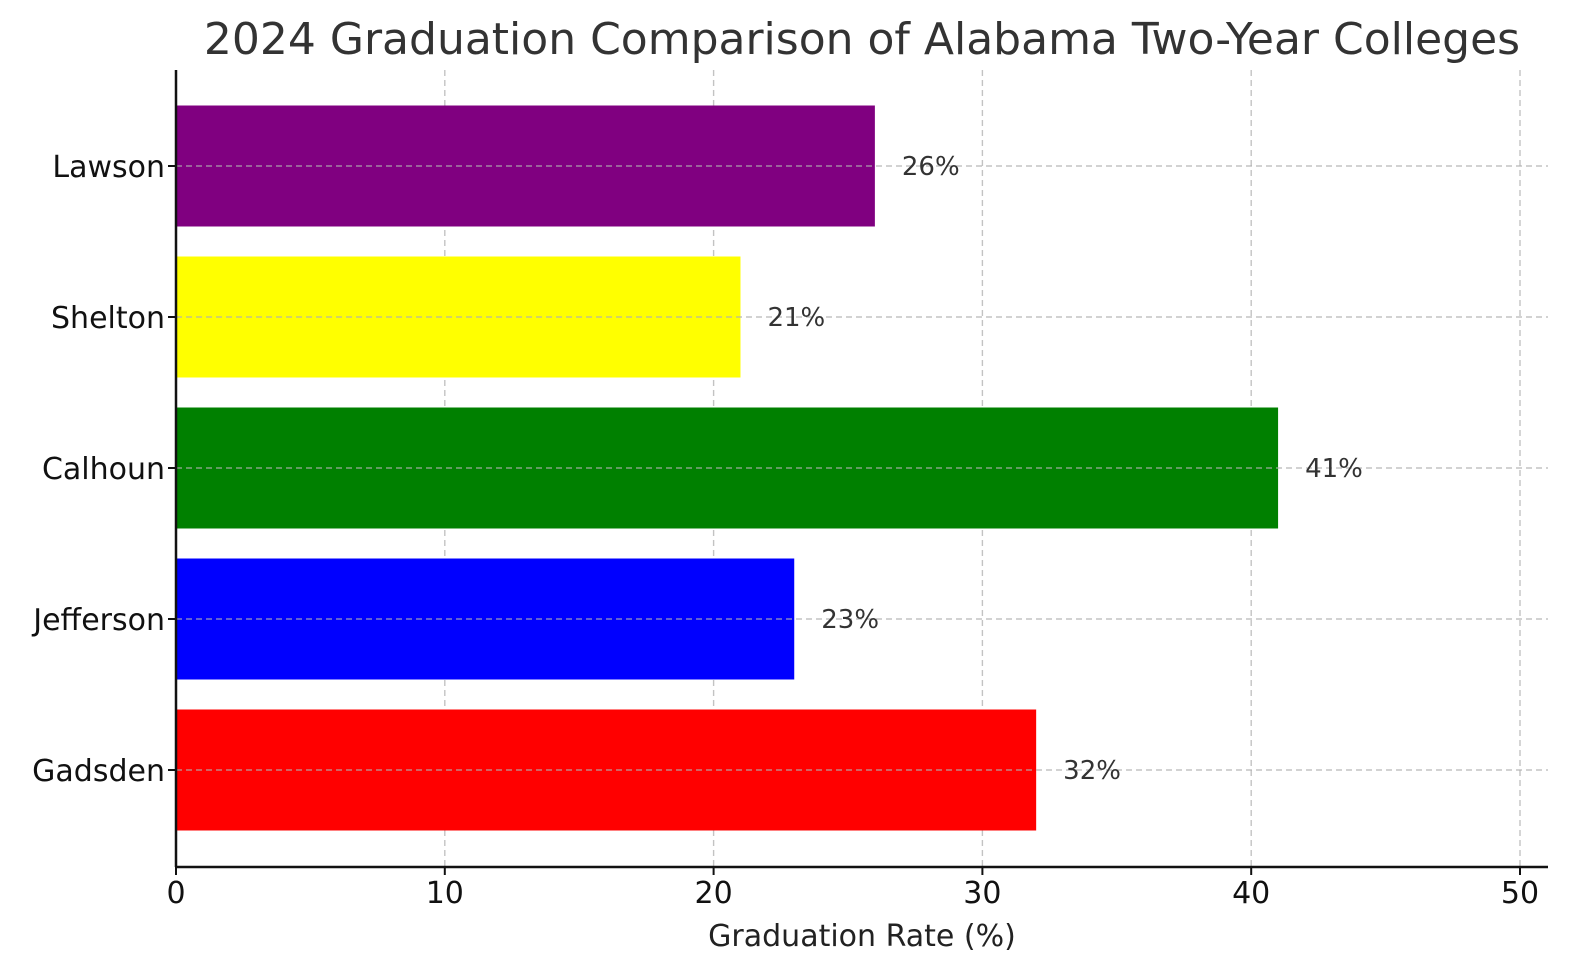  I want to click on y-tick-label-lawson: Lawson, so click(108, 167).